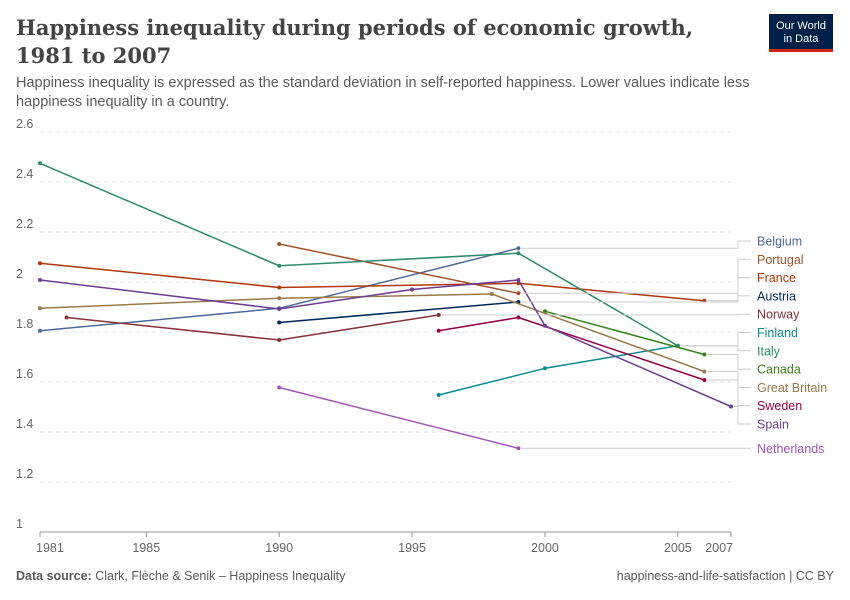  Describe the element at coordinates (50, 548) in the screenshot. I see `x-tick-label: 1981` at that location.